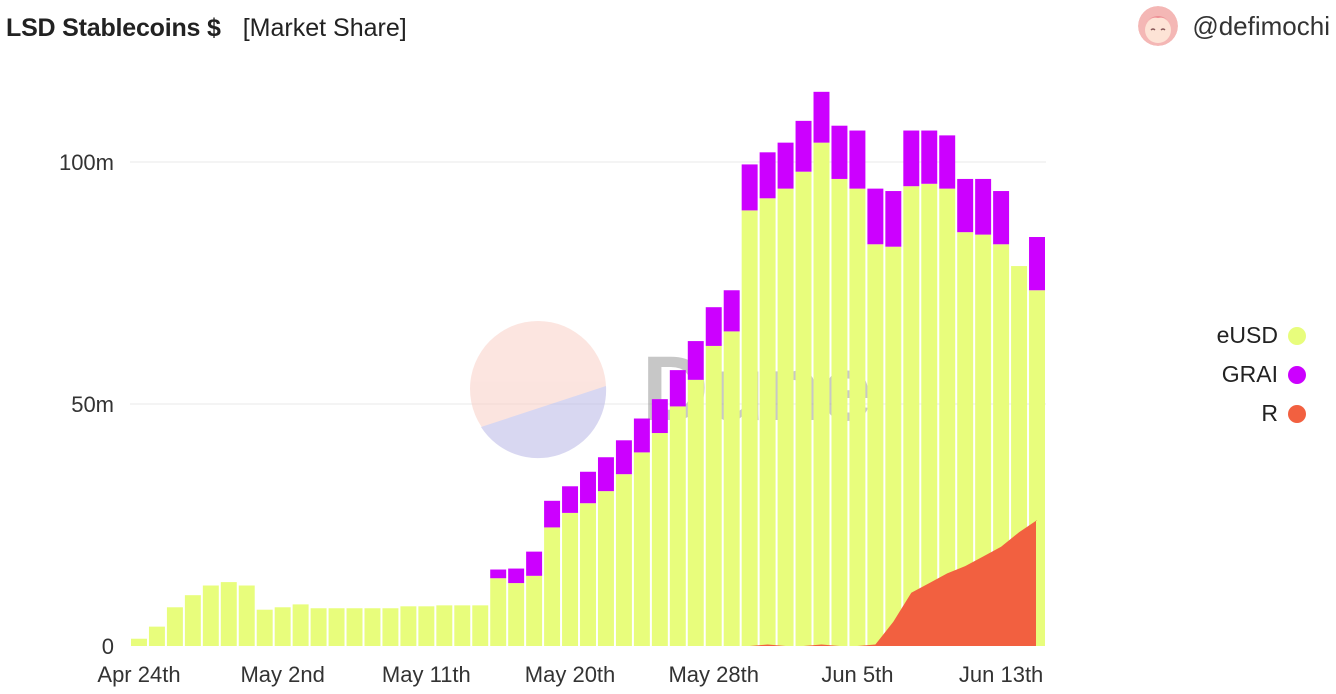 The width and height of the screenshot is (1336, 694). Describe the element at coordinates (1261, 374) in the screenshot. I see `legend-item-grai: GRAI` at that location.